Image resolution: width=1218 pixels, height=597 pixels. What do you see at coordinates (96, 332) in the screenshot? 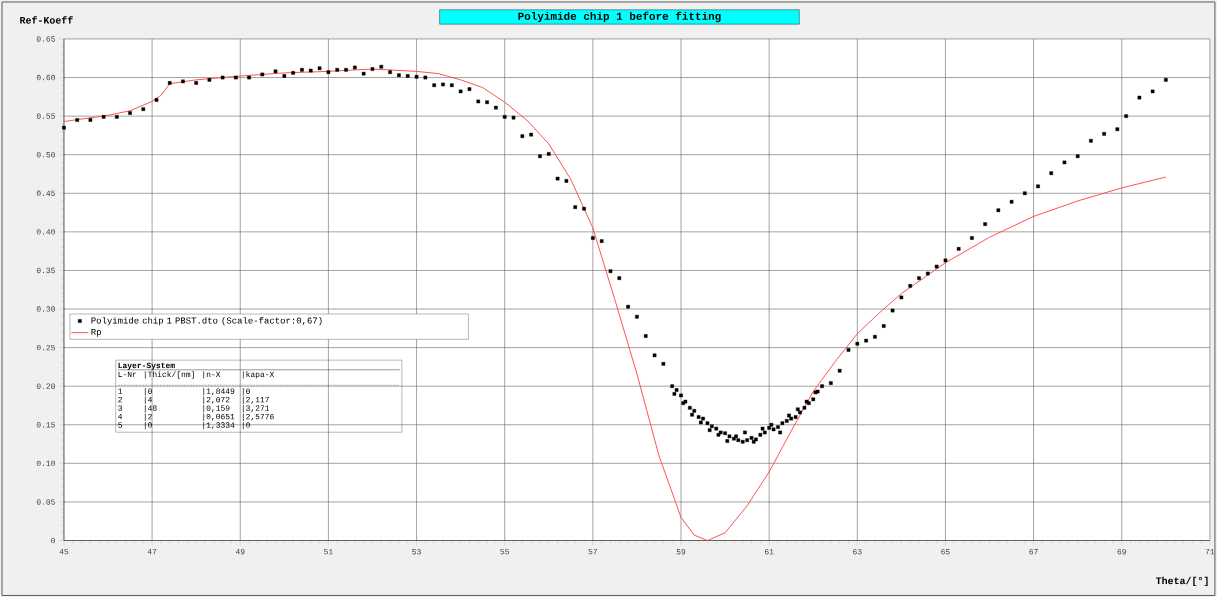
I see `legend-label: Rp` at bounding box center [96, 332].